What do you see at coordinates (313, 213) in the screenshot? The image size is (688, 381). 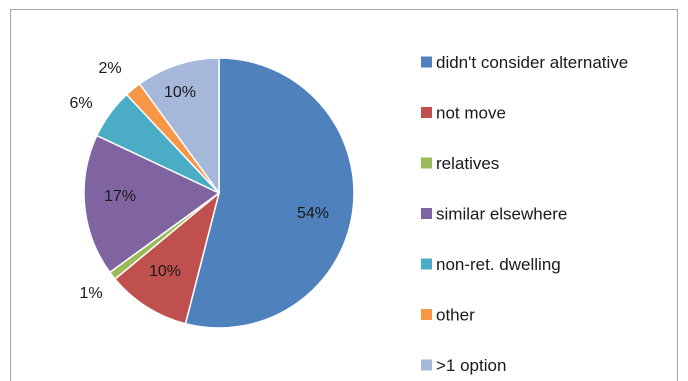 I see `data-label-didn-t-consider-alternative: 54%` at bounding box center [313, 213].